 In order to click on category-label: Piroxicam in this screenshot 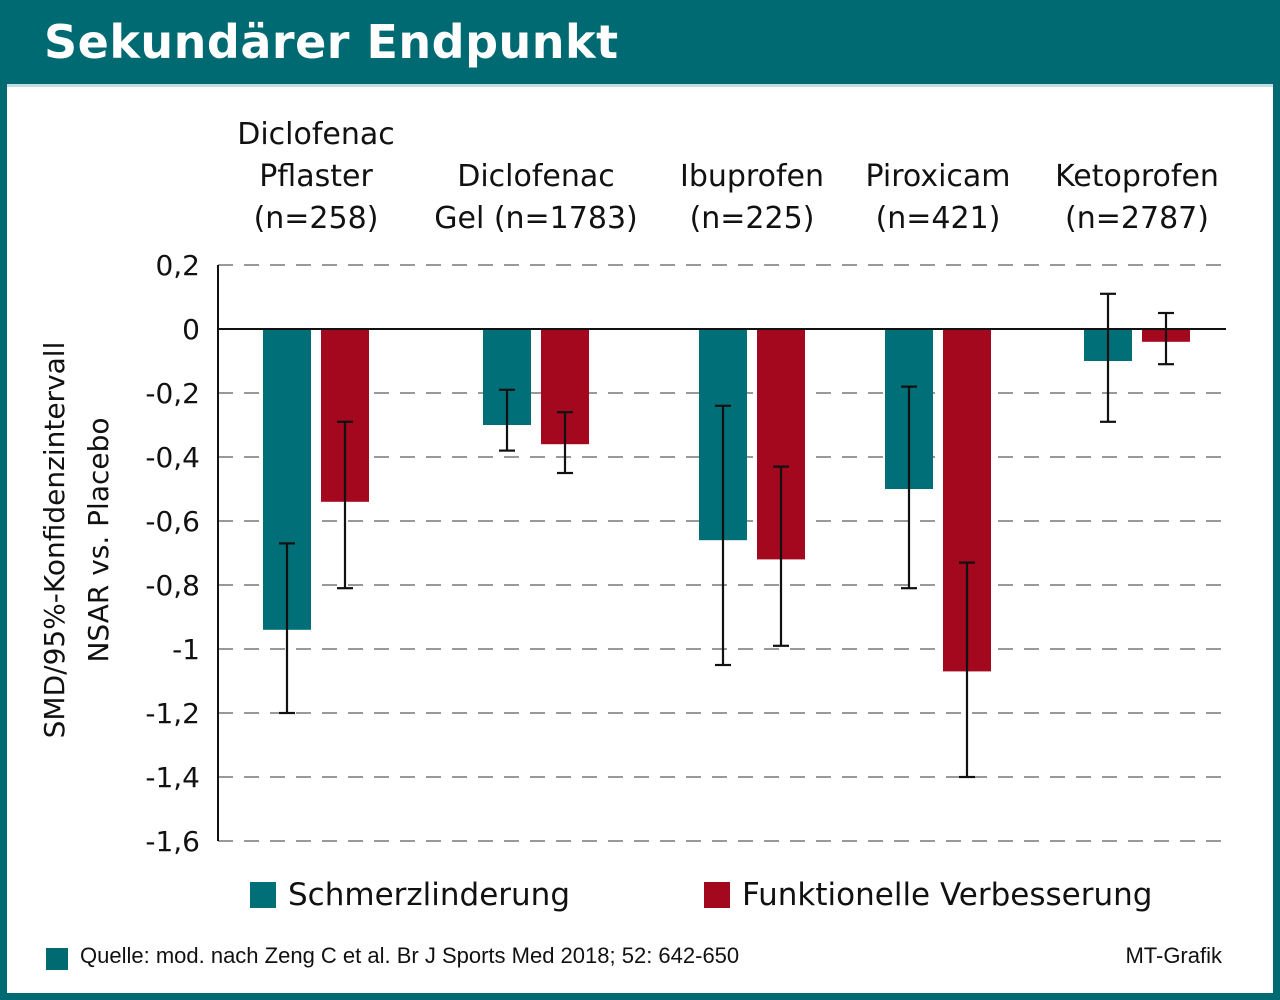, I will do `click(937, 176)`.